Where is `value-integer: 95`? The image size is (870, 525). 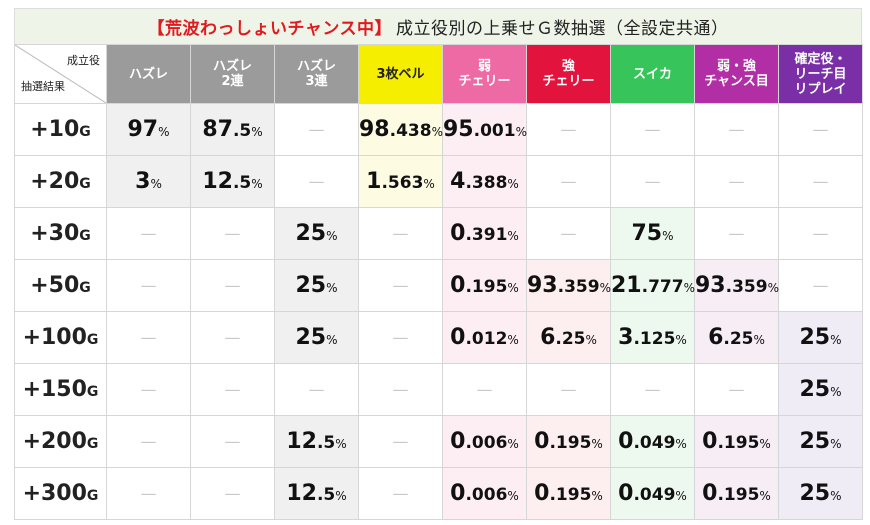
value-integer: 95 is located at coordinates (458, 129).